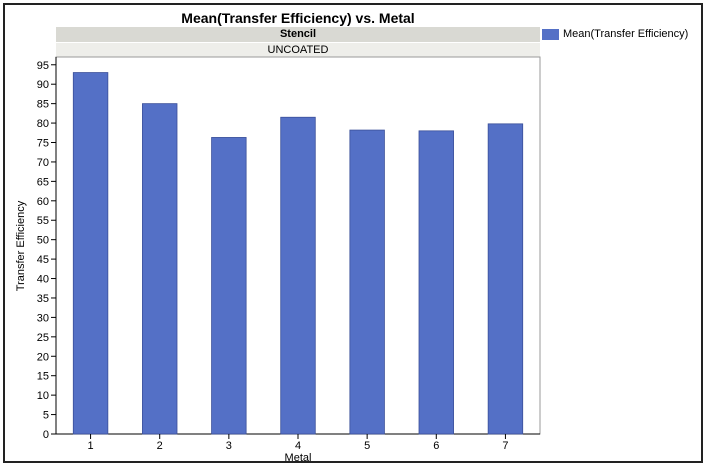  I want to click on facet-header: Stencil, so click(298, 34).